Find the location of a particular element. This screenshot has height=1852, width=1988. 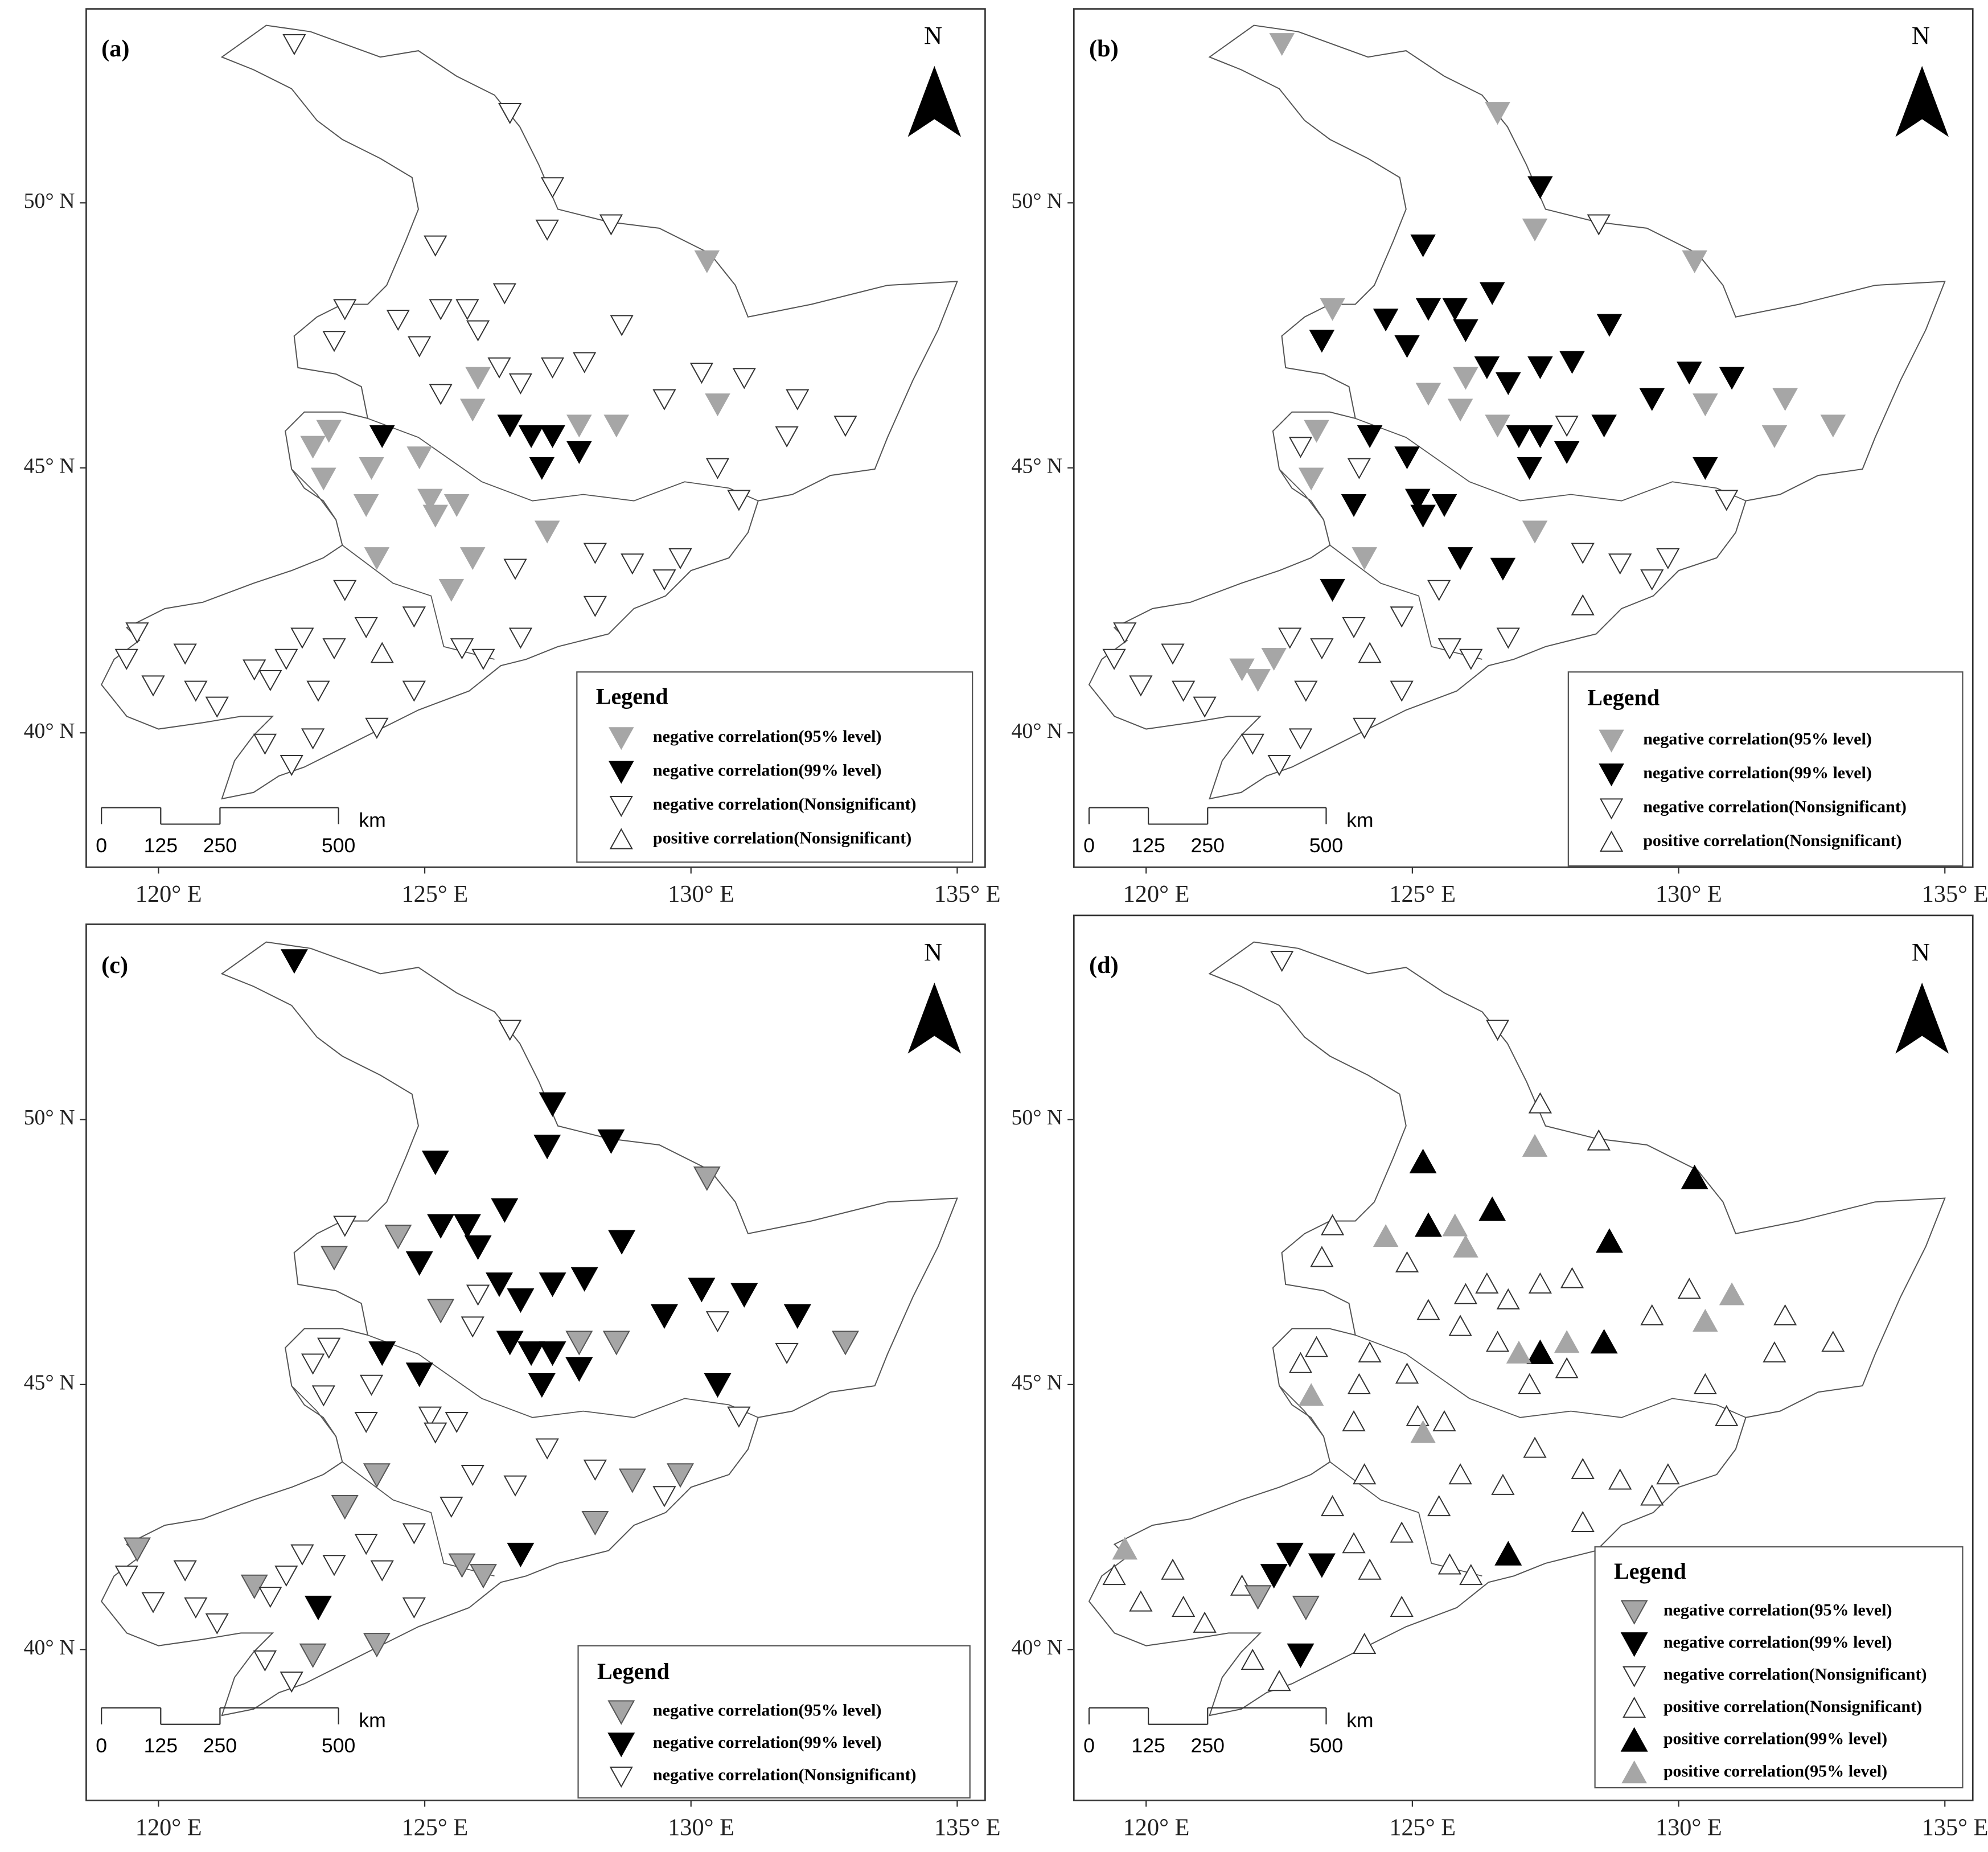

scale-label: 500 is located at coordinates (338, 1745).